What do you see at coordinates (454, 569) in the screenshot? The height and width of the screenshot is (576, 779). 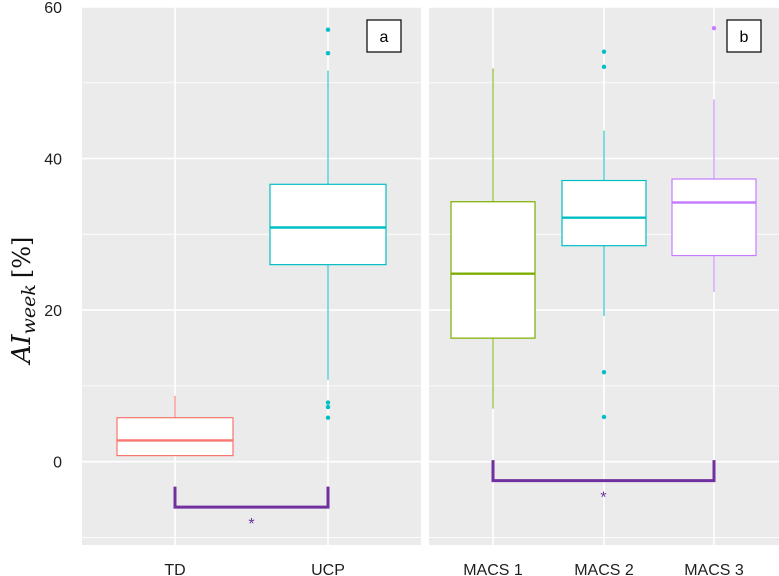 I see `x-axis-ticks: TD UCP MACS 1 MACS 2 MACS 3` at bounding box center [454, 569].